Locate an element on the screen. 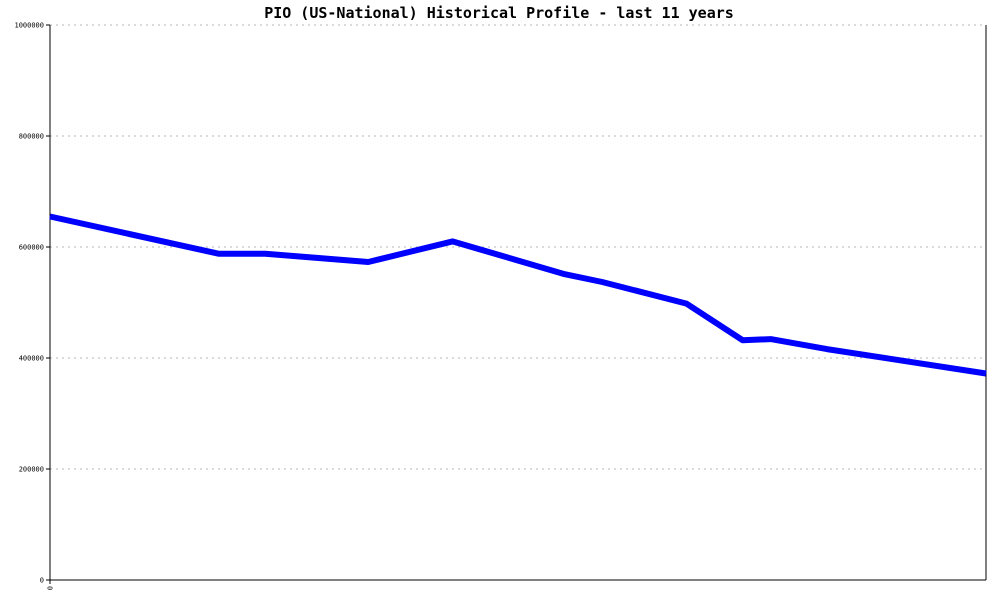 Image resolution: width=1000 pixels, height=600 pixels. tick-labels: 0 200000 400000 600000 800000 1000000 0 is located at coordinates (34, 306).